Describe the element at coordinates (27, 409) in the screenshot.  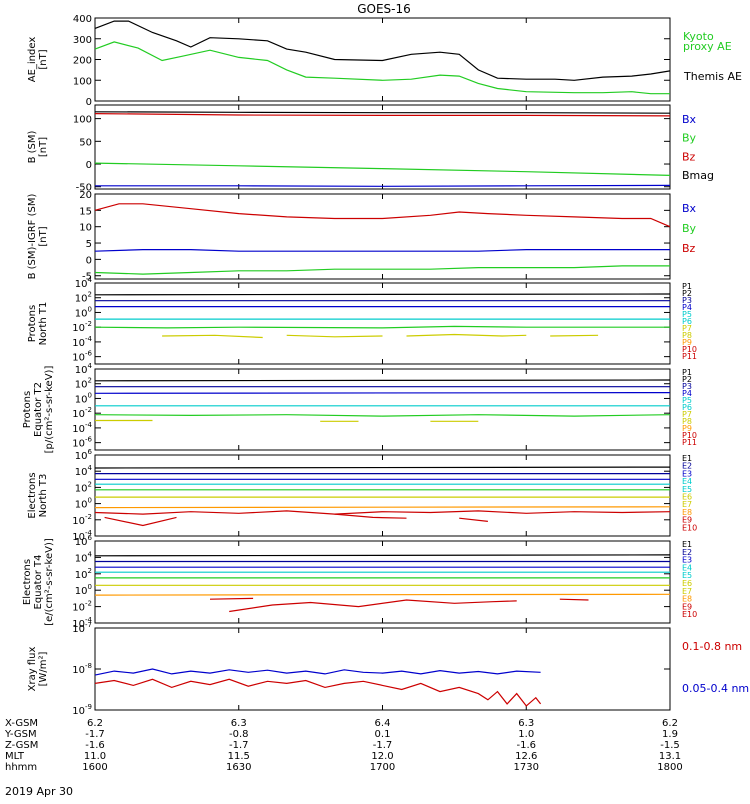
I see `y-axis-label: Protons` at that location.